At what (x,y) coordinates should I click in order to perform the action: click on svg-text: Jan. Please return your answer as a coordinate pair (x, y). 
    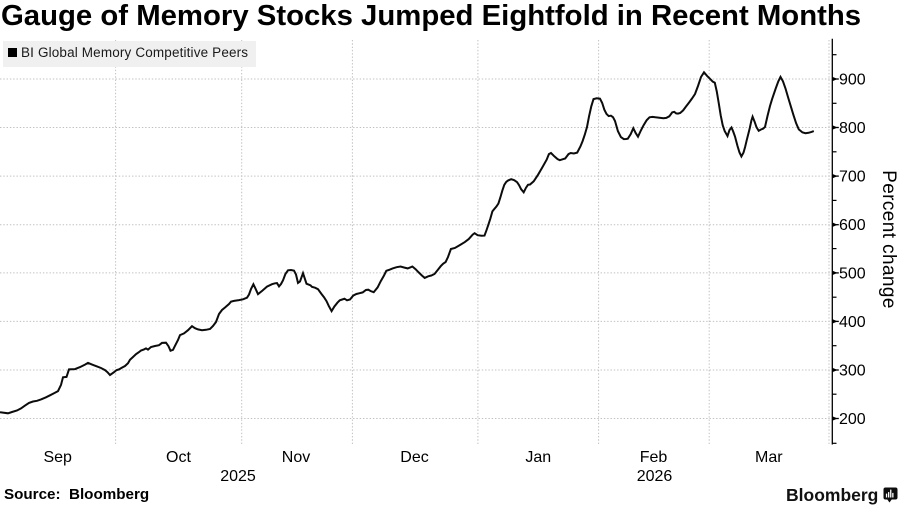
    Looking at the image, I should click on (538, 457).